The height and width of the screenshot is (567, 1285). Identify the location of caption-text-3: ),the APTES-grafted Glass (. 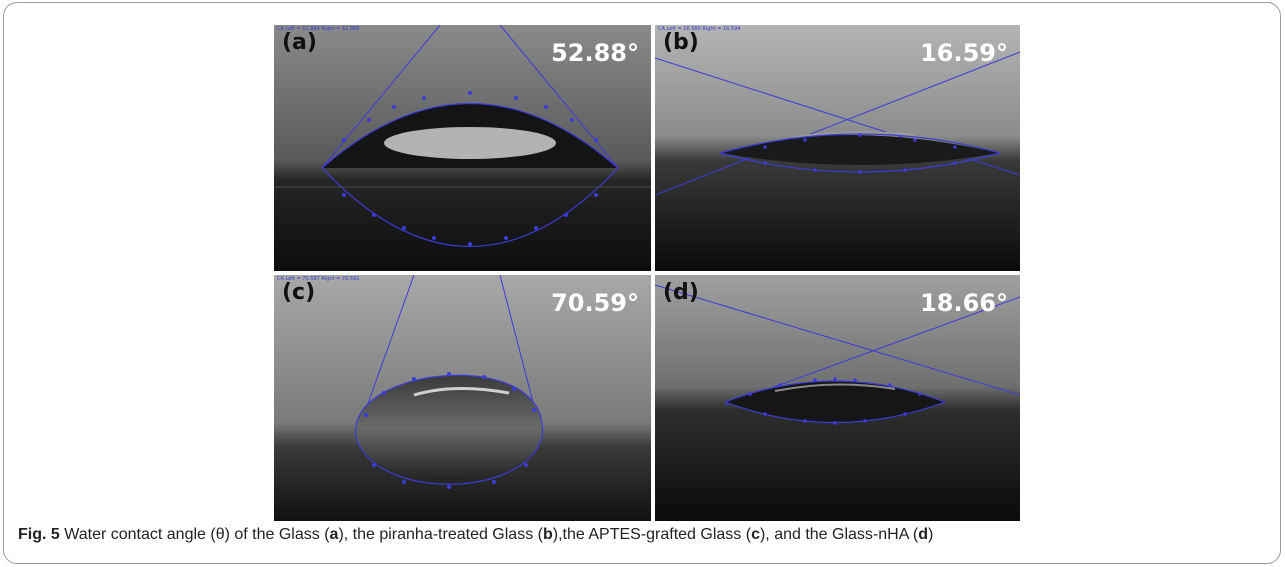
(652, 534).